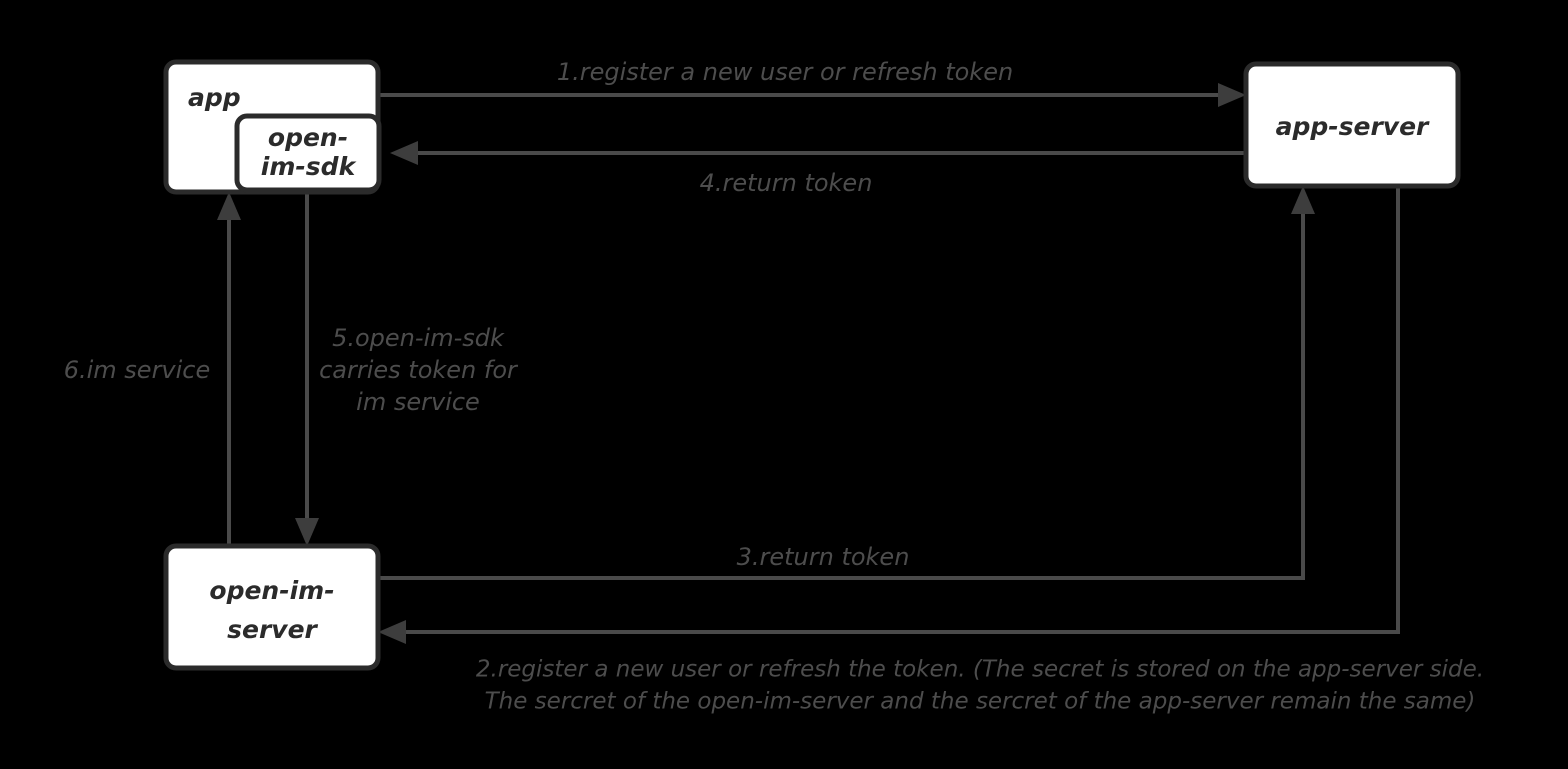 Image resolution: width=1568 pixels, height=769 pixels. I want to click on node-app-server-box, so click(1352, 125).